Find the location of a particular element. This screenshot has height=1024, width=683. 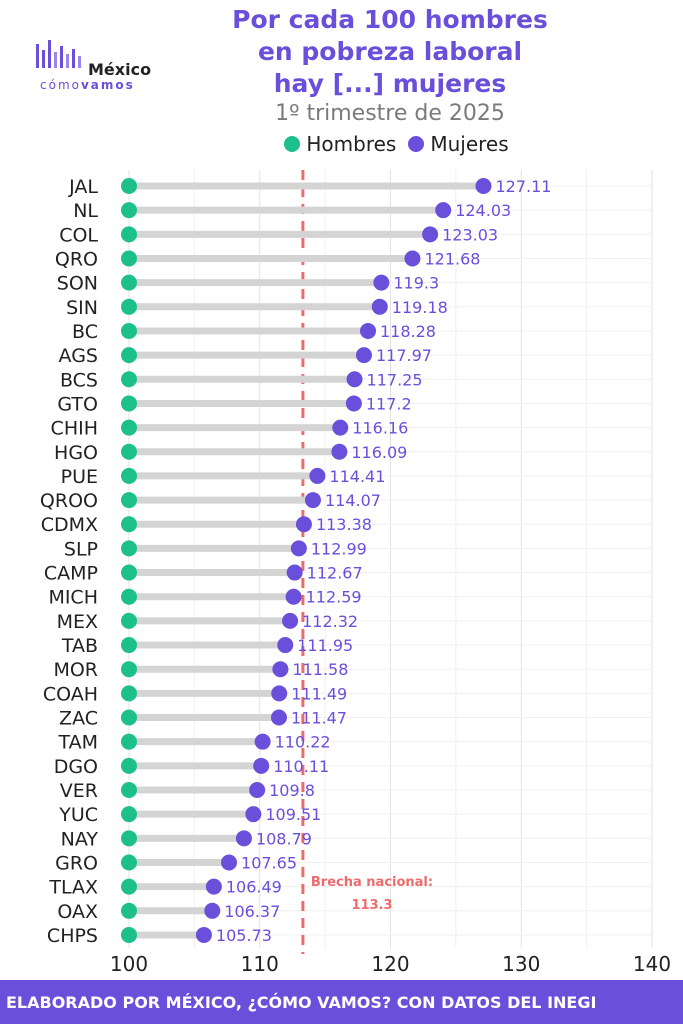

point-hombres-dgo is located at coordinates (129, 765).